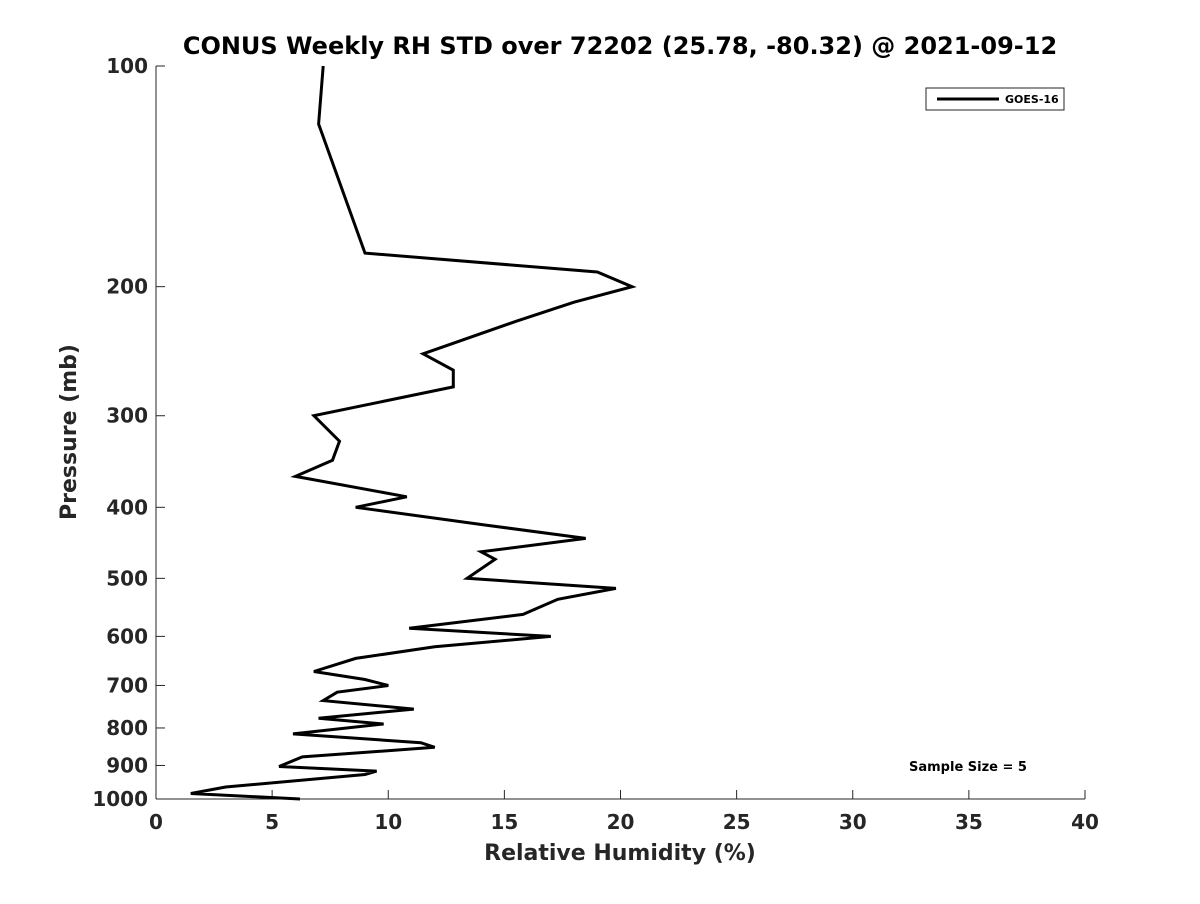 The image size is (1200, 904). I want to click on y-tick-label: 300, so click(127, 416).